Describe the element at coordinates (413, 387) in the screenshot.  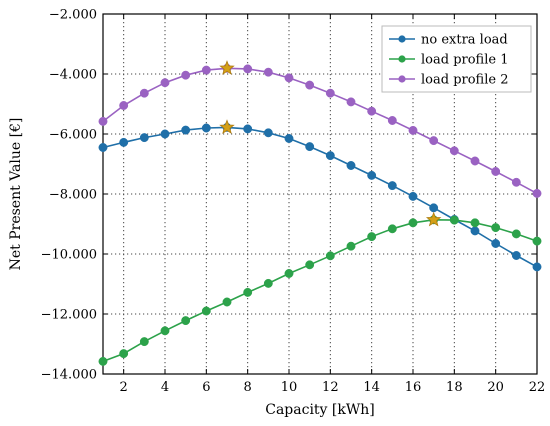
I see `x-tick-label: 16` at that location.